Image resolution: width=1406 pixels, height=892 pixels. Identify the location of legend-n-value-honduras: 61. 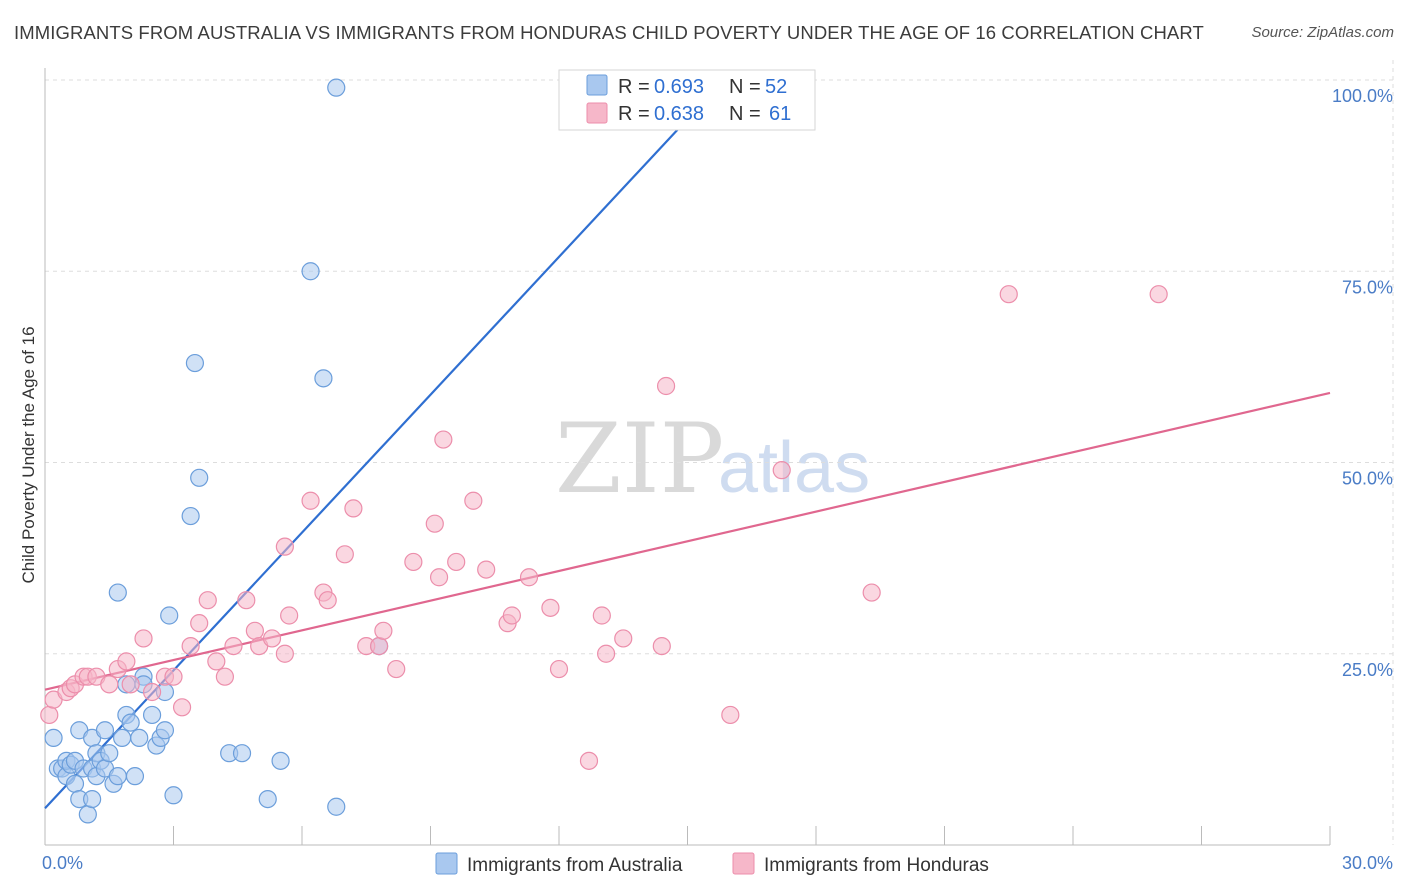
(780, 114).